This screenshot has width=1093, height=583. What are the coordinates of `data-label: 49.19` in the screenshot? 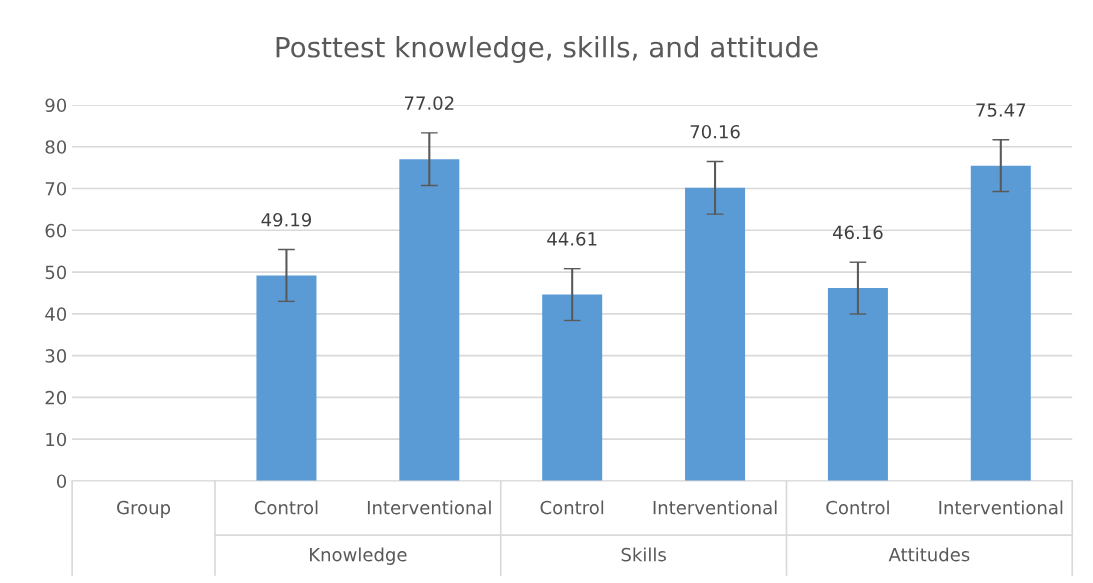 It's located at (286, 219).